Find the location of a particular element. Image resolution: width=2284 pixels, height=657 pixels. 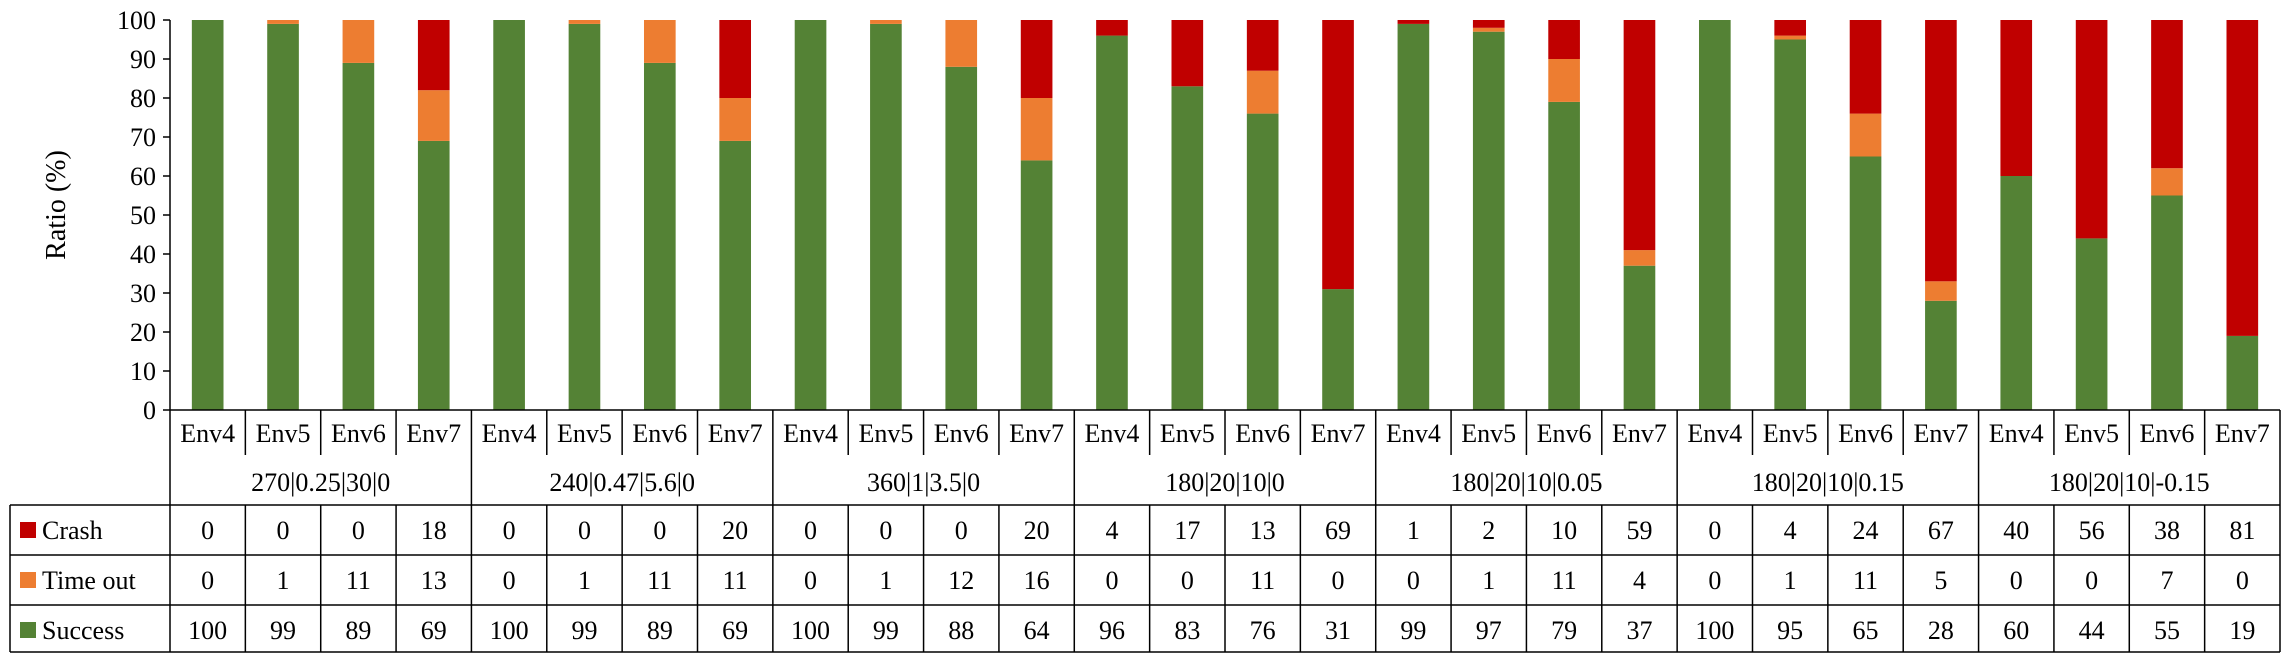

data-label: 89 is located at coordinates (358, 630).